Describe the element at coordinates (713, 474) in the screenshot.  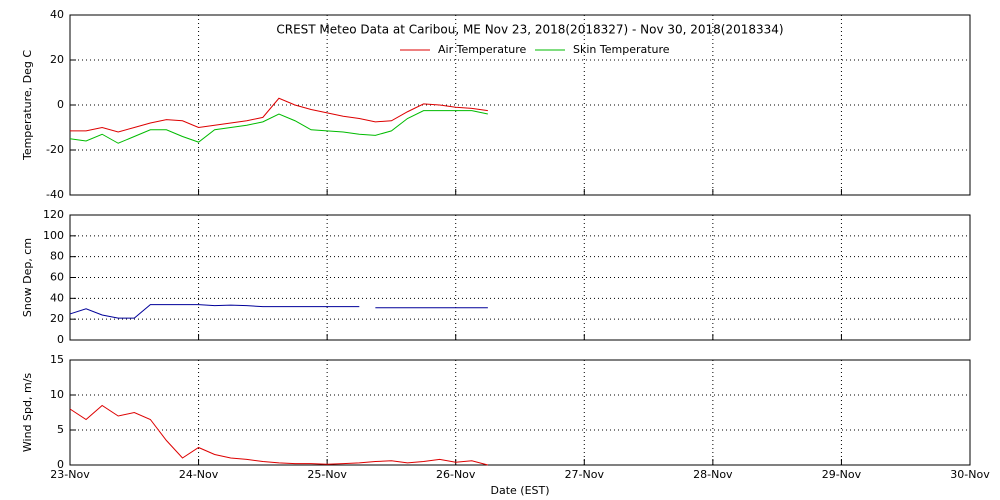
I see `x-tick-label: 28-Nov` at that location.